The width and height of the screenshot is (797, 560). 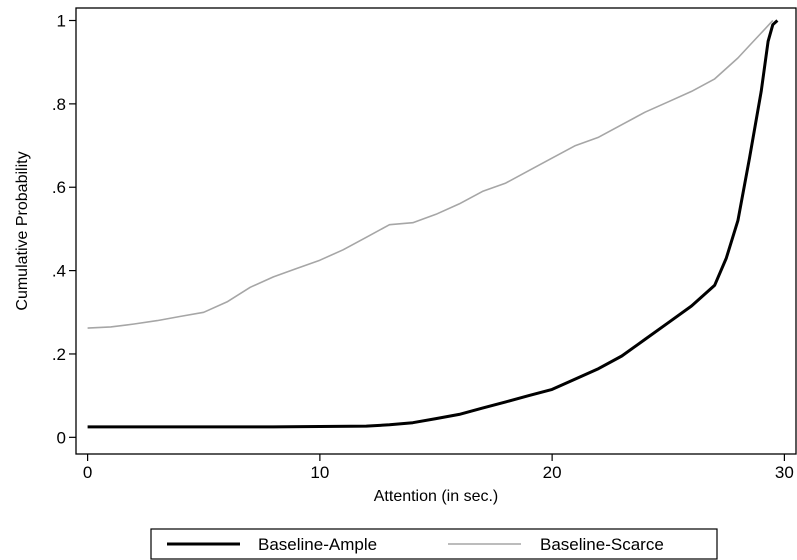 What do you see at coordinates (61, 437) in the screenshot?
I see `y-tick-label: 0` at bounding box center [61, 437].